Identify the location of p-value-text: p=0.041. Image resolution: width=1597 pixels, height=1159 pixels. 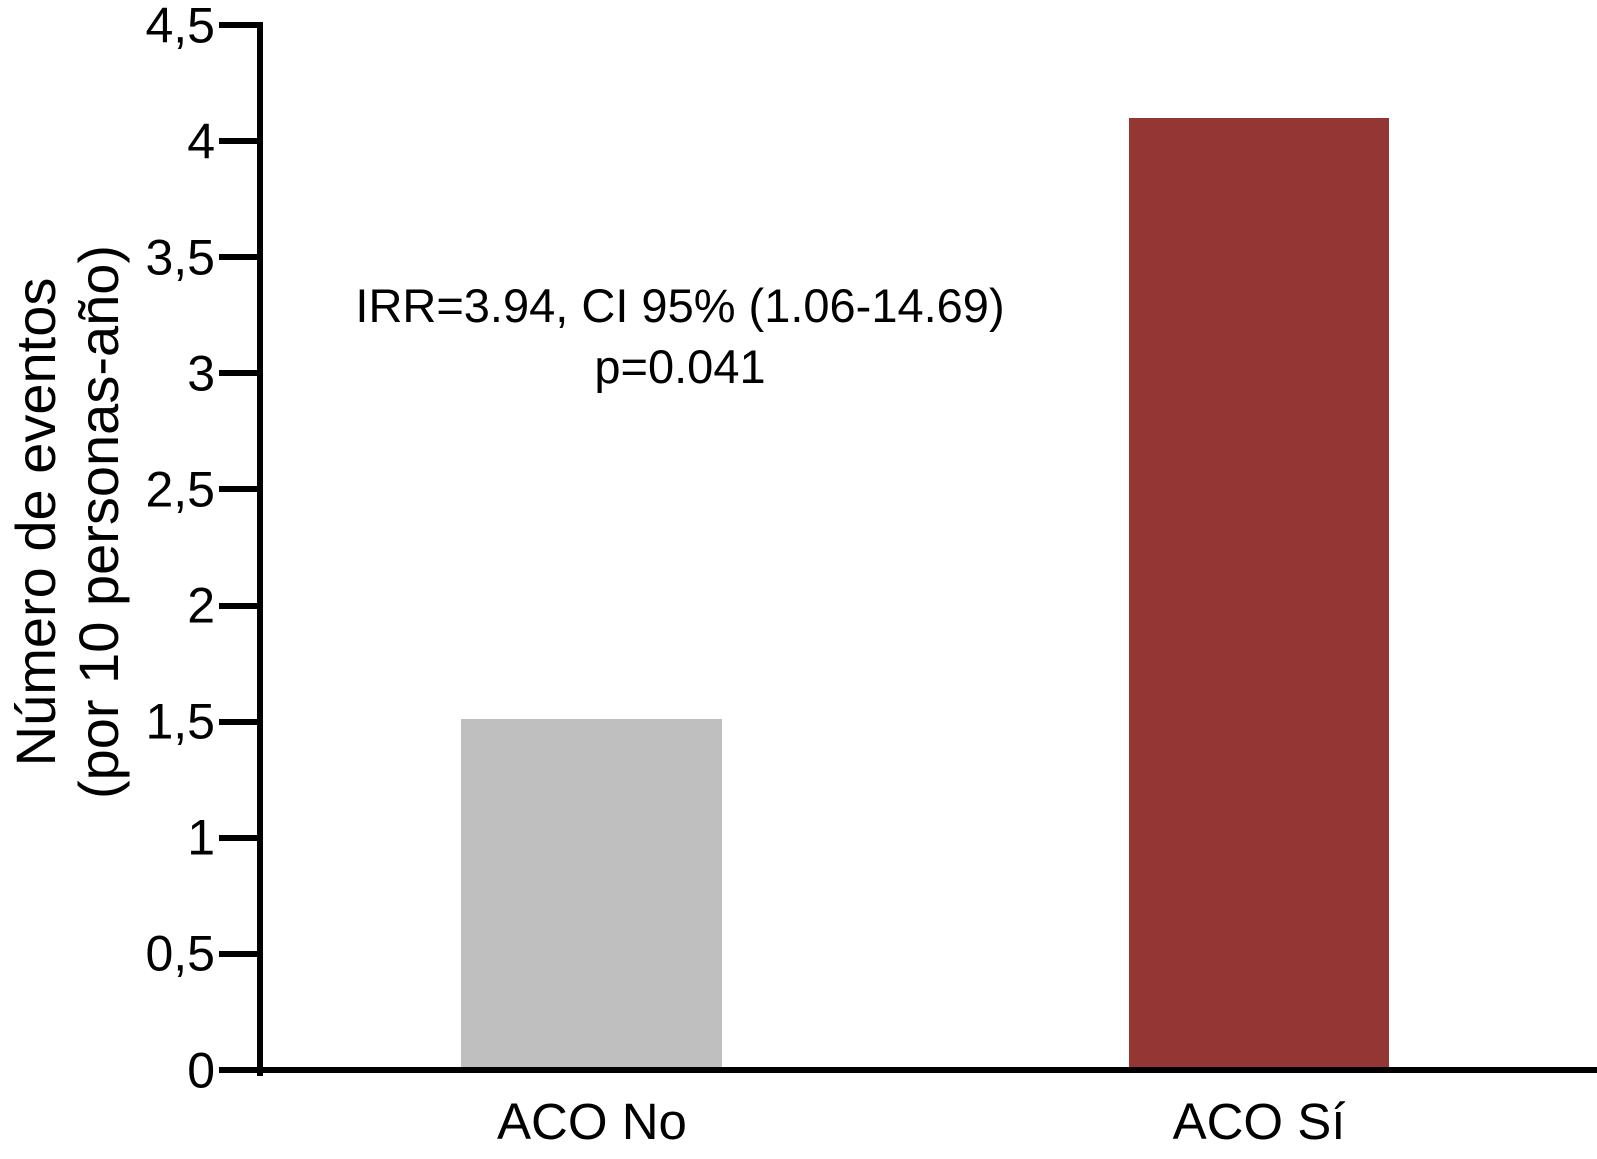
(680, 366).